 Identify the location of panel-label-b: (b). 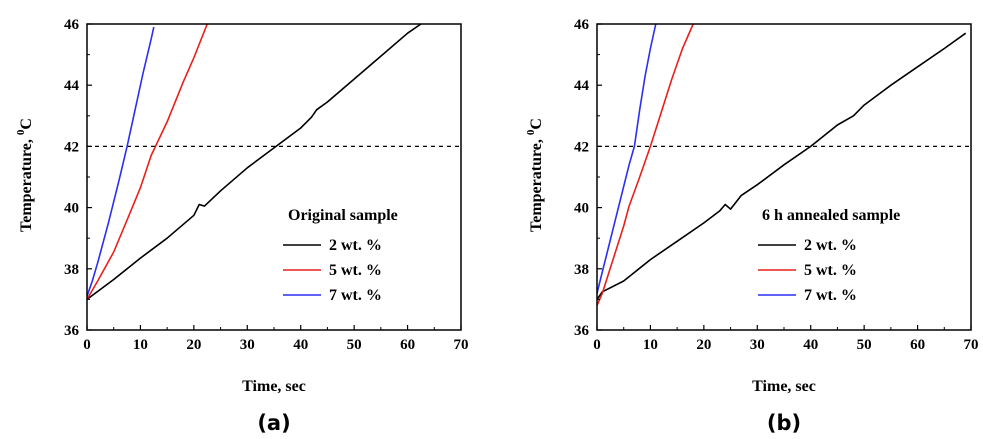
(784, 423).